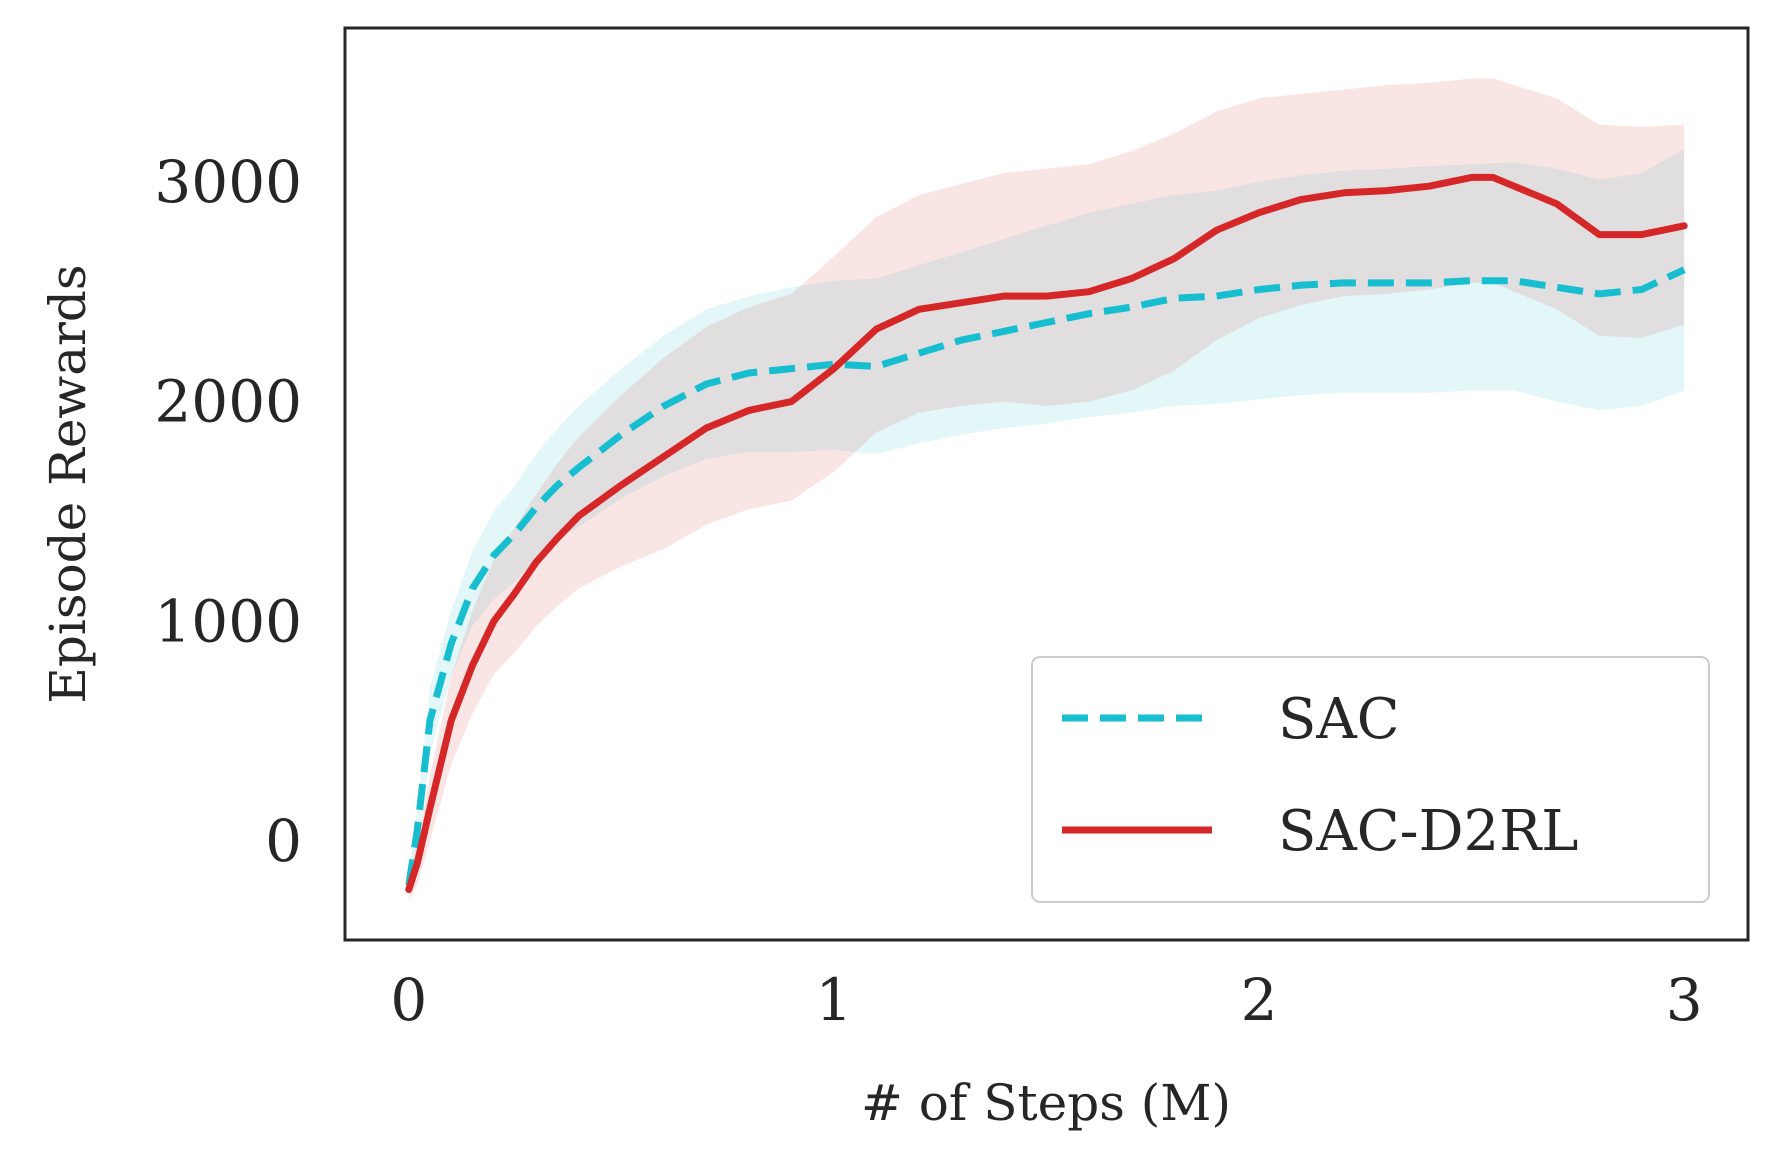 This screenshot has height=1160, width=1767. Describe the element at coordinates (1370, 779) in the screenshot. I see `legend: SAC SAC-D2RL` at that location.